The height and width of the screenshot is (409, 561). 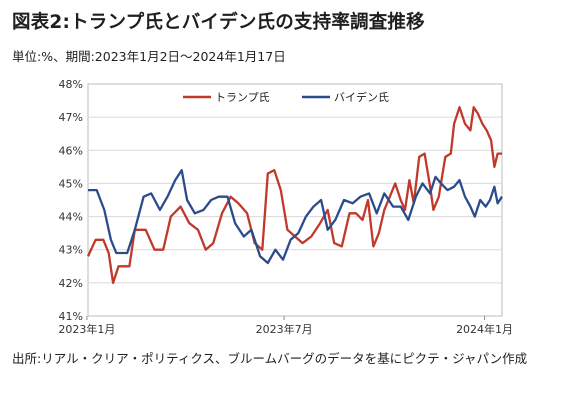 I want to click on x-tick-label: 2023年1月, so click(x=86, y=329).